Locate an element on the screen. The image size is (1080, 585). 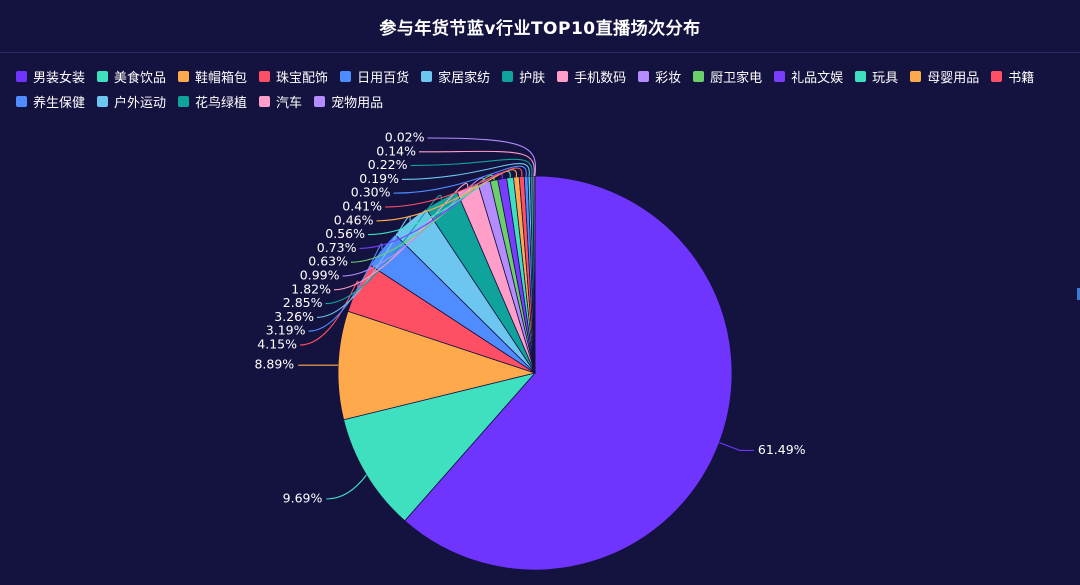
legend-item: 手机数码 is located at coordinates (591, 76).